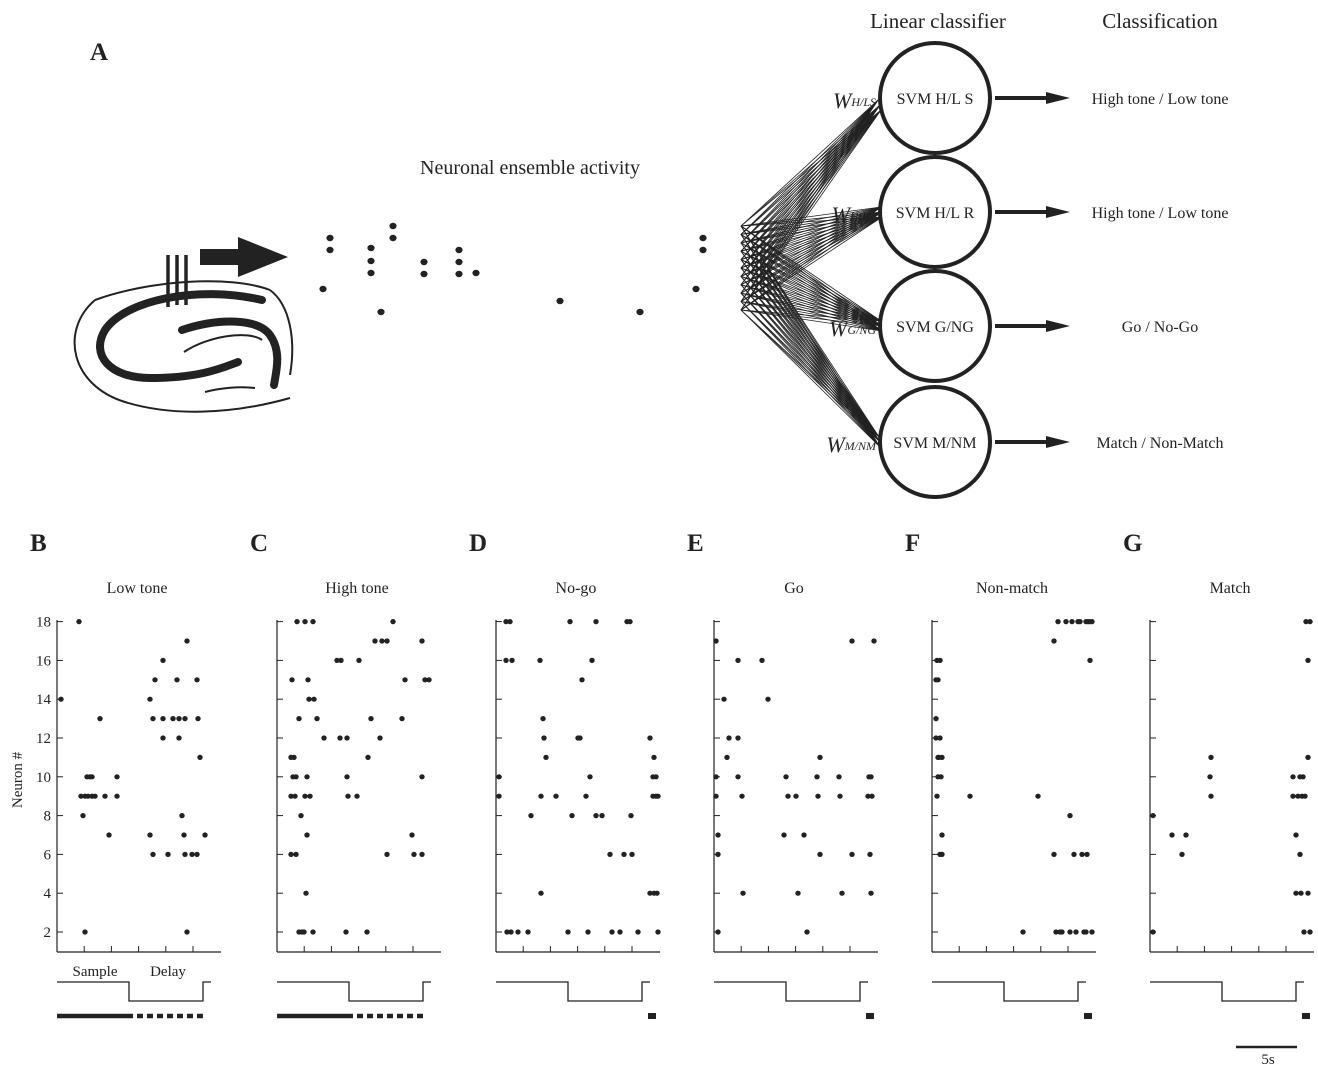 This screenshot has height=1066, width=1318. Describe the element at coordinates (48, 933) in the screenshot. I see `y-tick-label: 2` at that location.